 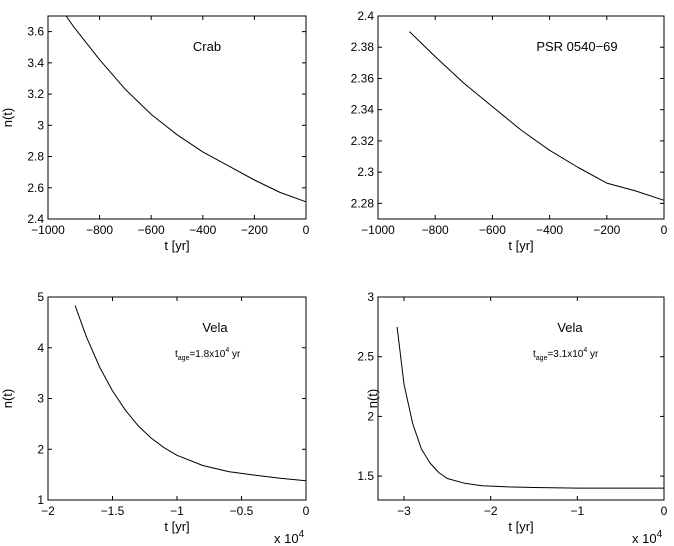 What do you see at coordinates (177, 511) in the screenshot?
I see `x-tick-label-3: −1` at bounding box center [177, 511].